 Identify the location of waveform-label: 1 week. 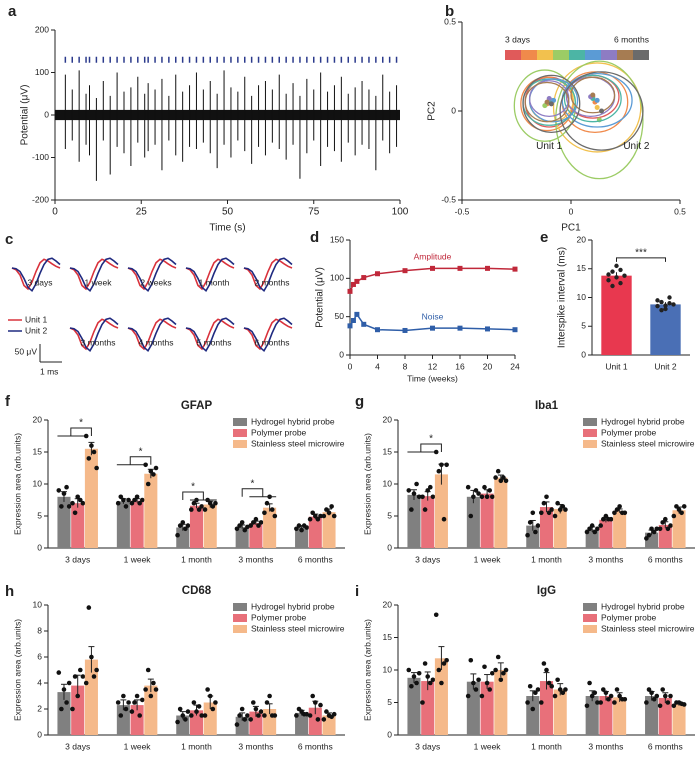
(99, 282).